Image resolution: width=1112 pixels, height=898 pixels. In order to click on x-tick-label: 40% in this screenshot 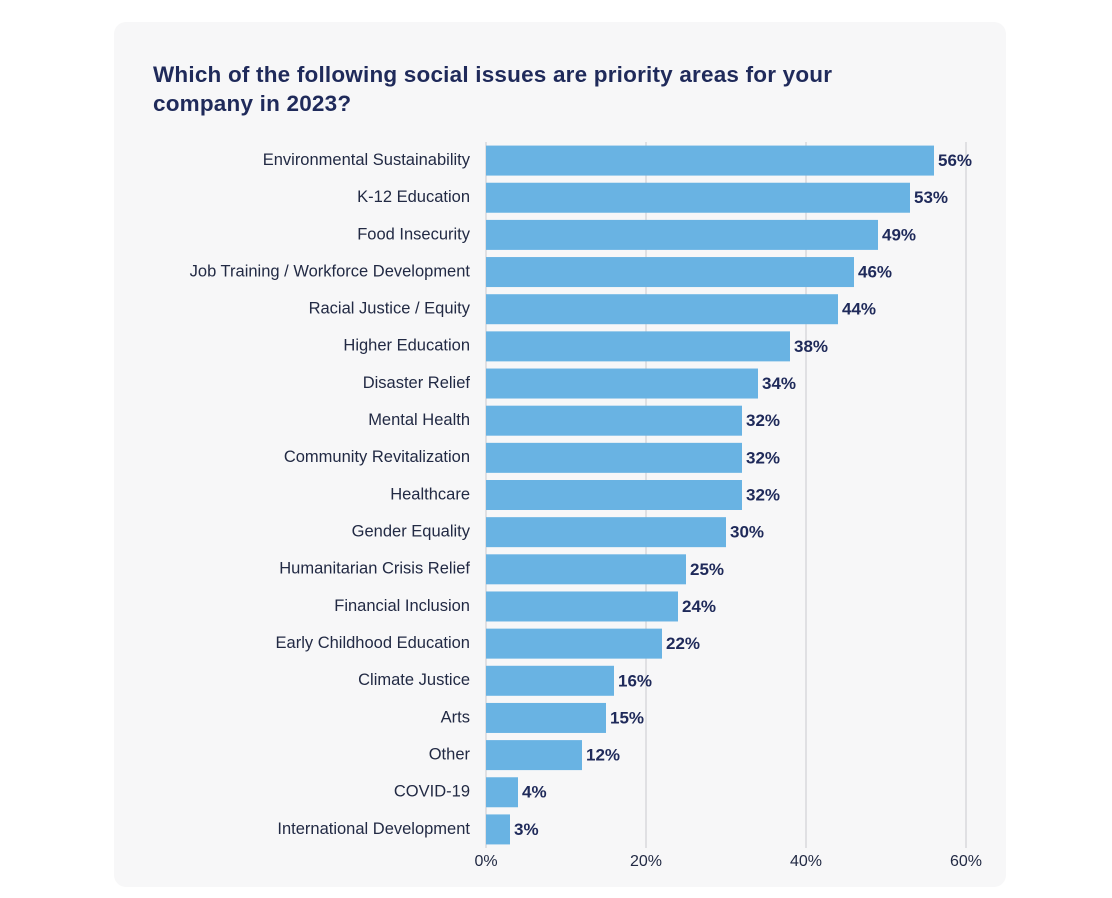, I will do `click(806, 861)`.